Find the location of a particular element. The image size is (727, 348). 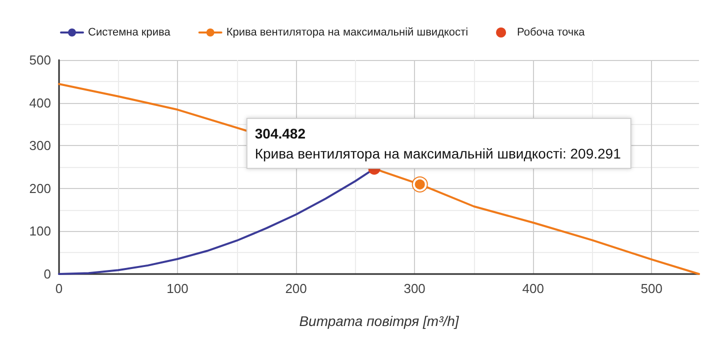

legend-label: Робоча точка is located at coordinates (551, 32).